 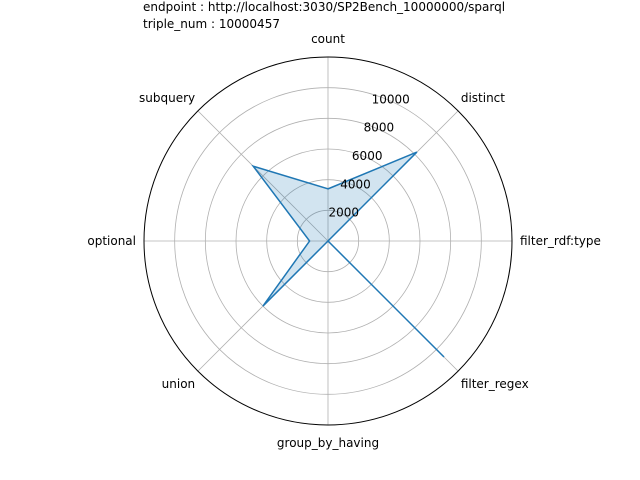 I want to click on radial-tick-label-0: 2000, so click(x=343, y=213).